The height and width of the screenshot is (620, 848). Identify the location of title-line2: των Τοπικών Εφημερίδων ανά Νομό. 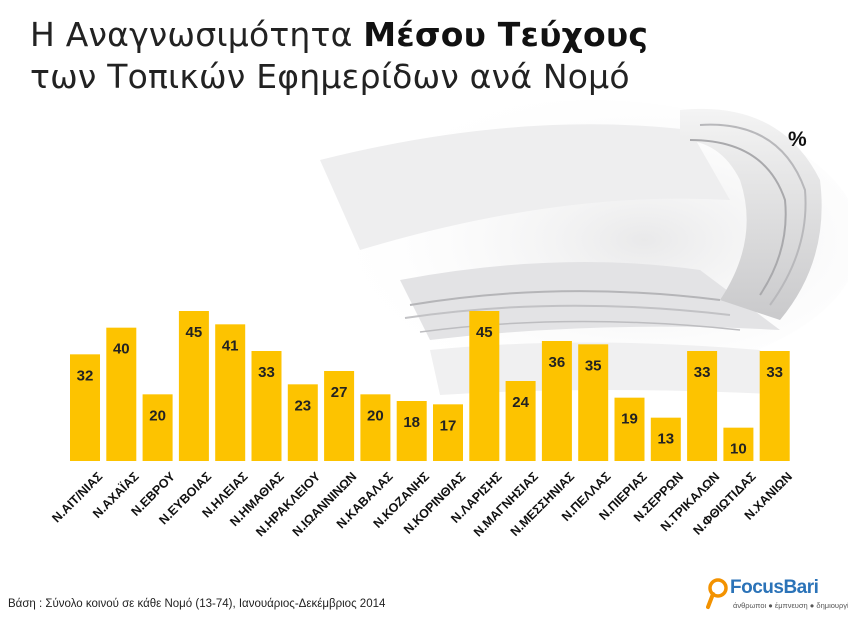
(330, 76).